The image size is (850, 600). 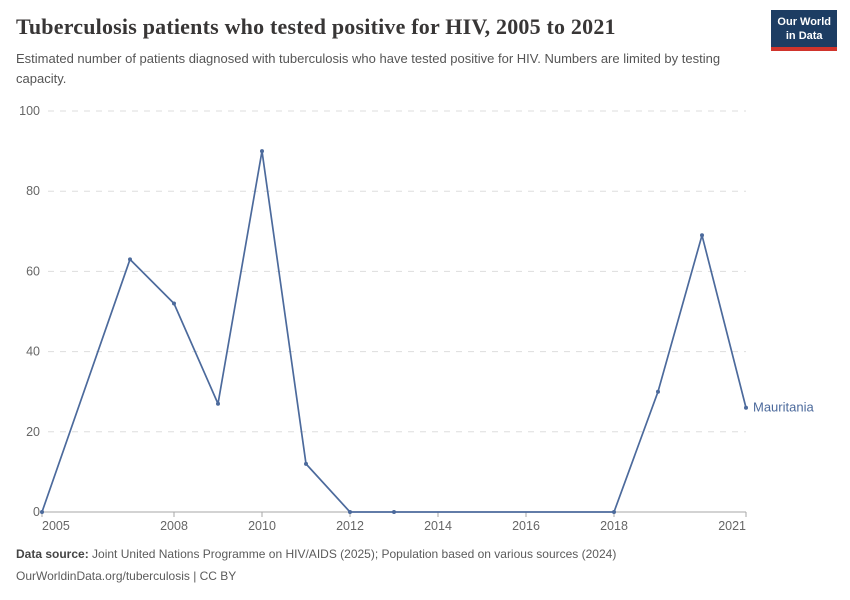 I want to click on y-axis-tick-label: 60, so click(x=33, y=271).